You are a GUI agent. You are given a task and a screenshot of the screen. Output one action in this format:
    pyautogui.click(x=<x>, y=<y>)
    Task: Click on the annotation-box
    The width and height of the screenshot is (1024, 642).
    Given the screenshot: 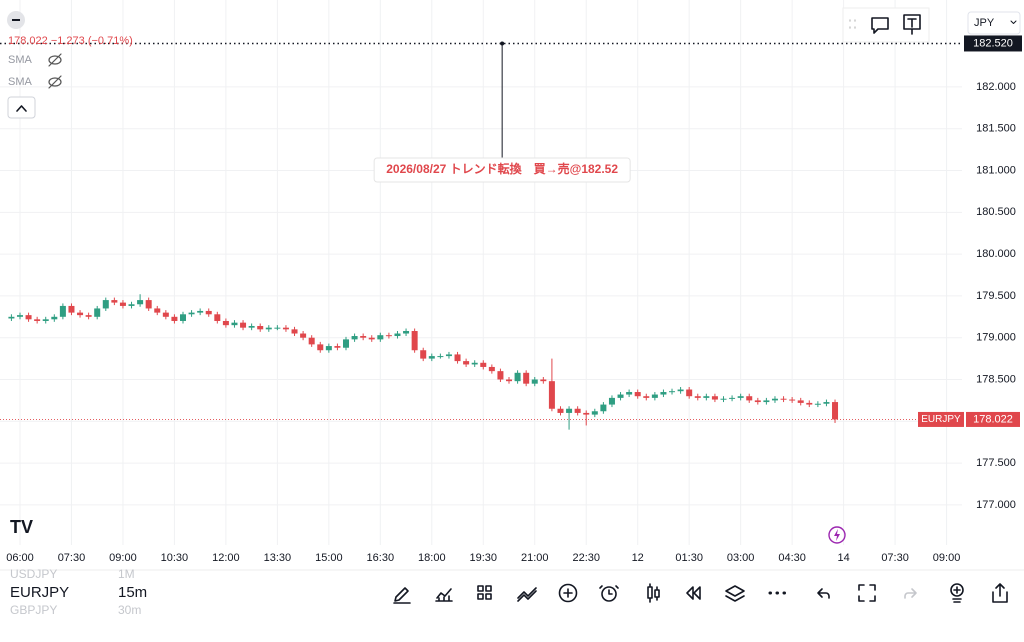 What is the action you would take?
    pyautogui.click(x=502, y=170)
    